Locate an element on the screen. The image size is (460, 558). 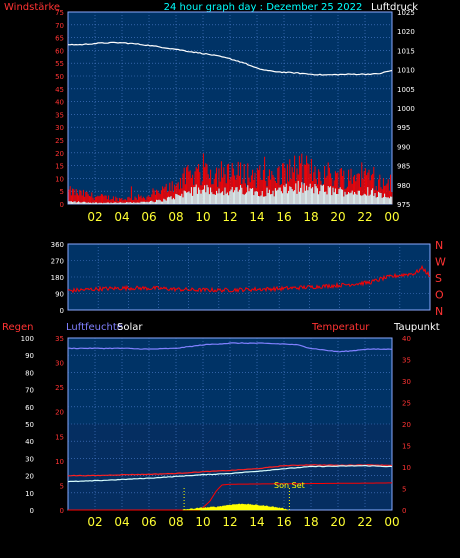
wind-tick-10: 10 is located at coordinates (59, 179).